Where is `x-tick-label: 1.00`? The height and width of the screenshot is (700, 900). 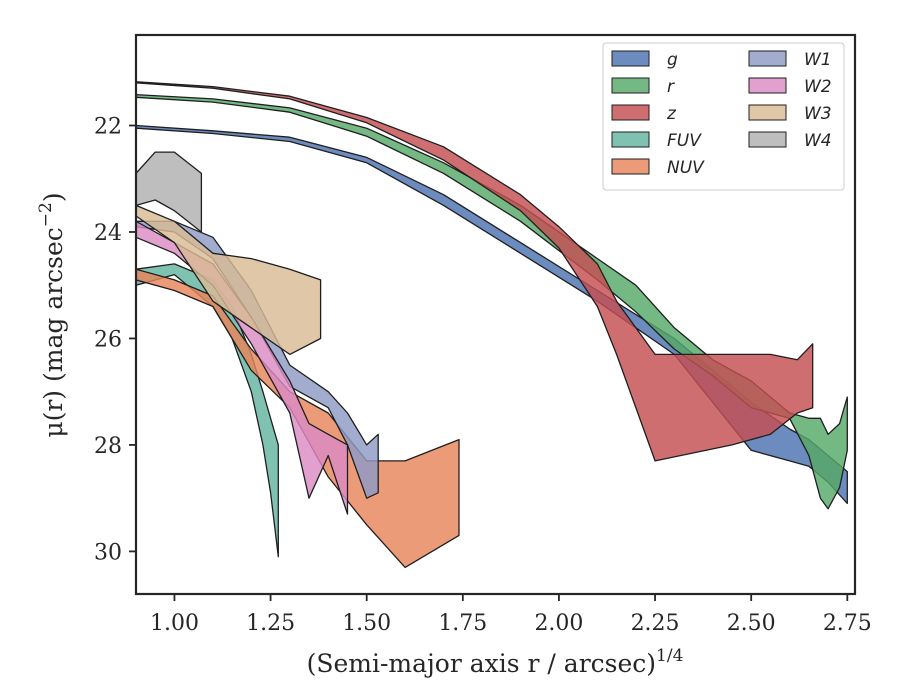
x-tick-label: 1.00 is located at coordinates (174, 623).